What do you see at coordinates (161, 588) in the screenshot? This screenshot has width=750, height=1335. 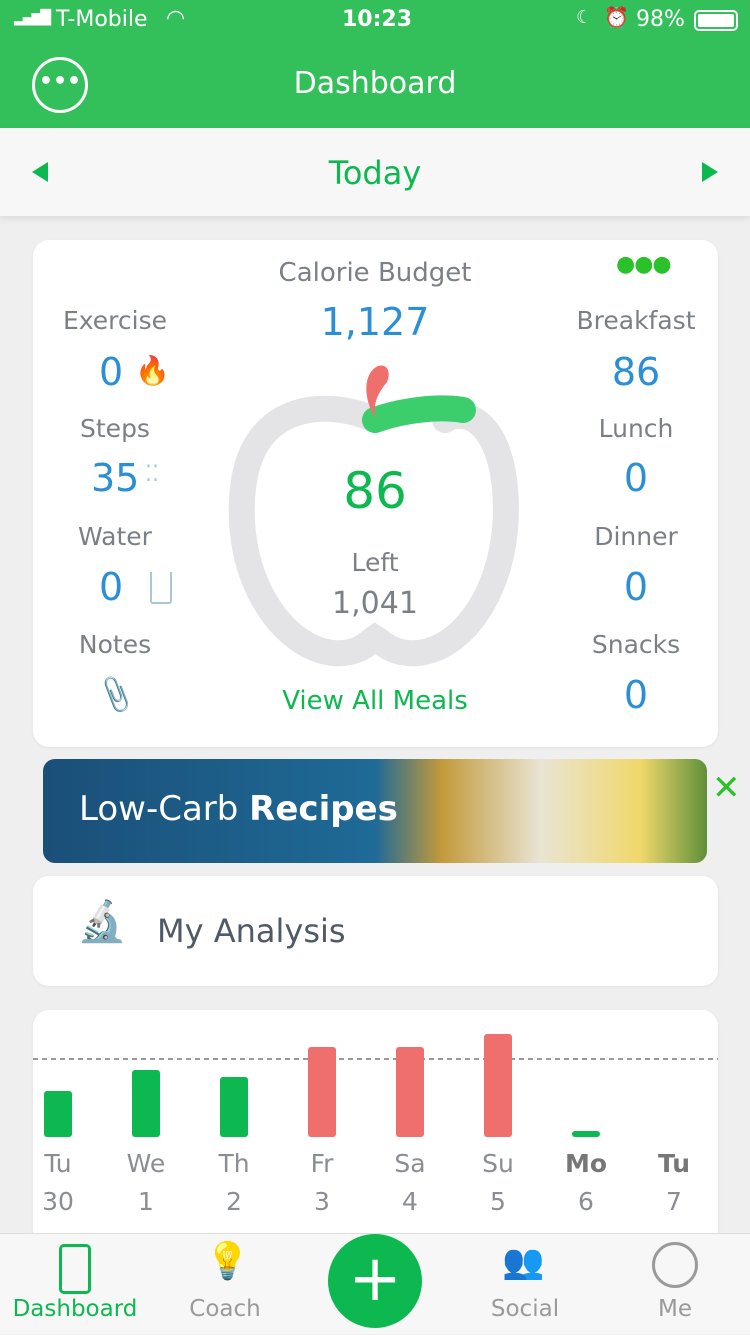 I see `glass-icon` at bounding box center [161, 588].